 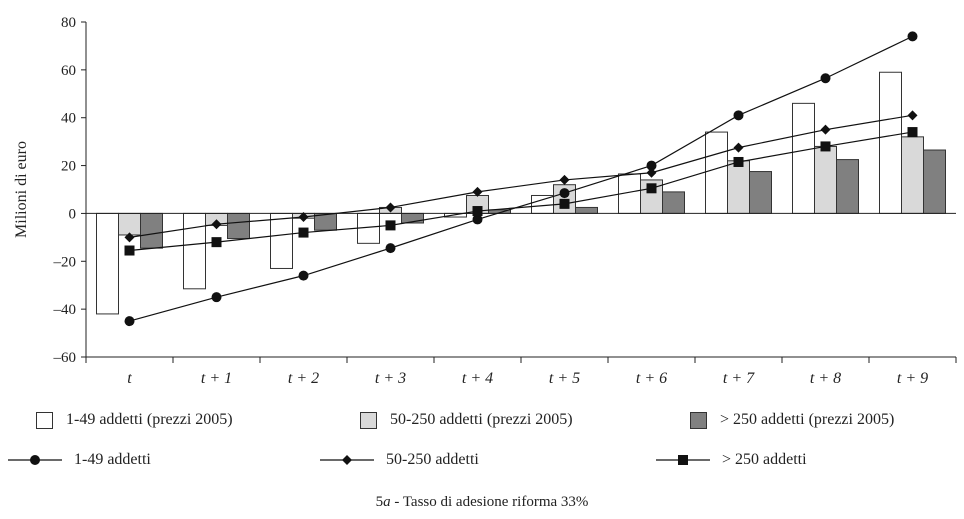 What do you see at coordinates (65, 310) in the screenshot?
I see `y-tick-label: –40` at bounding box center [65, 310].